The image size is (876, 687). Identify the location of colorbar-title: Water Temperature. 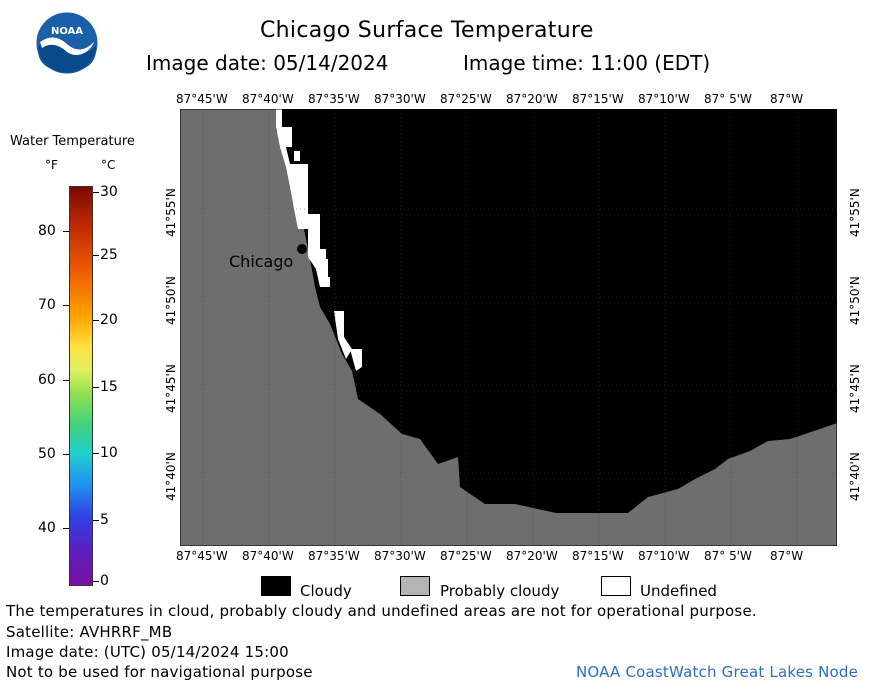
(72, 141).